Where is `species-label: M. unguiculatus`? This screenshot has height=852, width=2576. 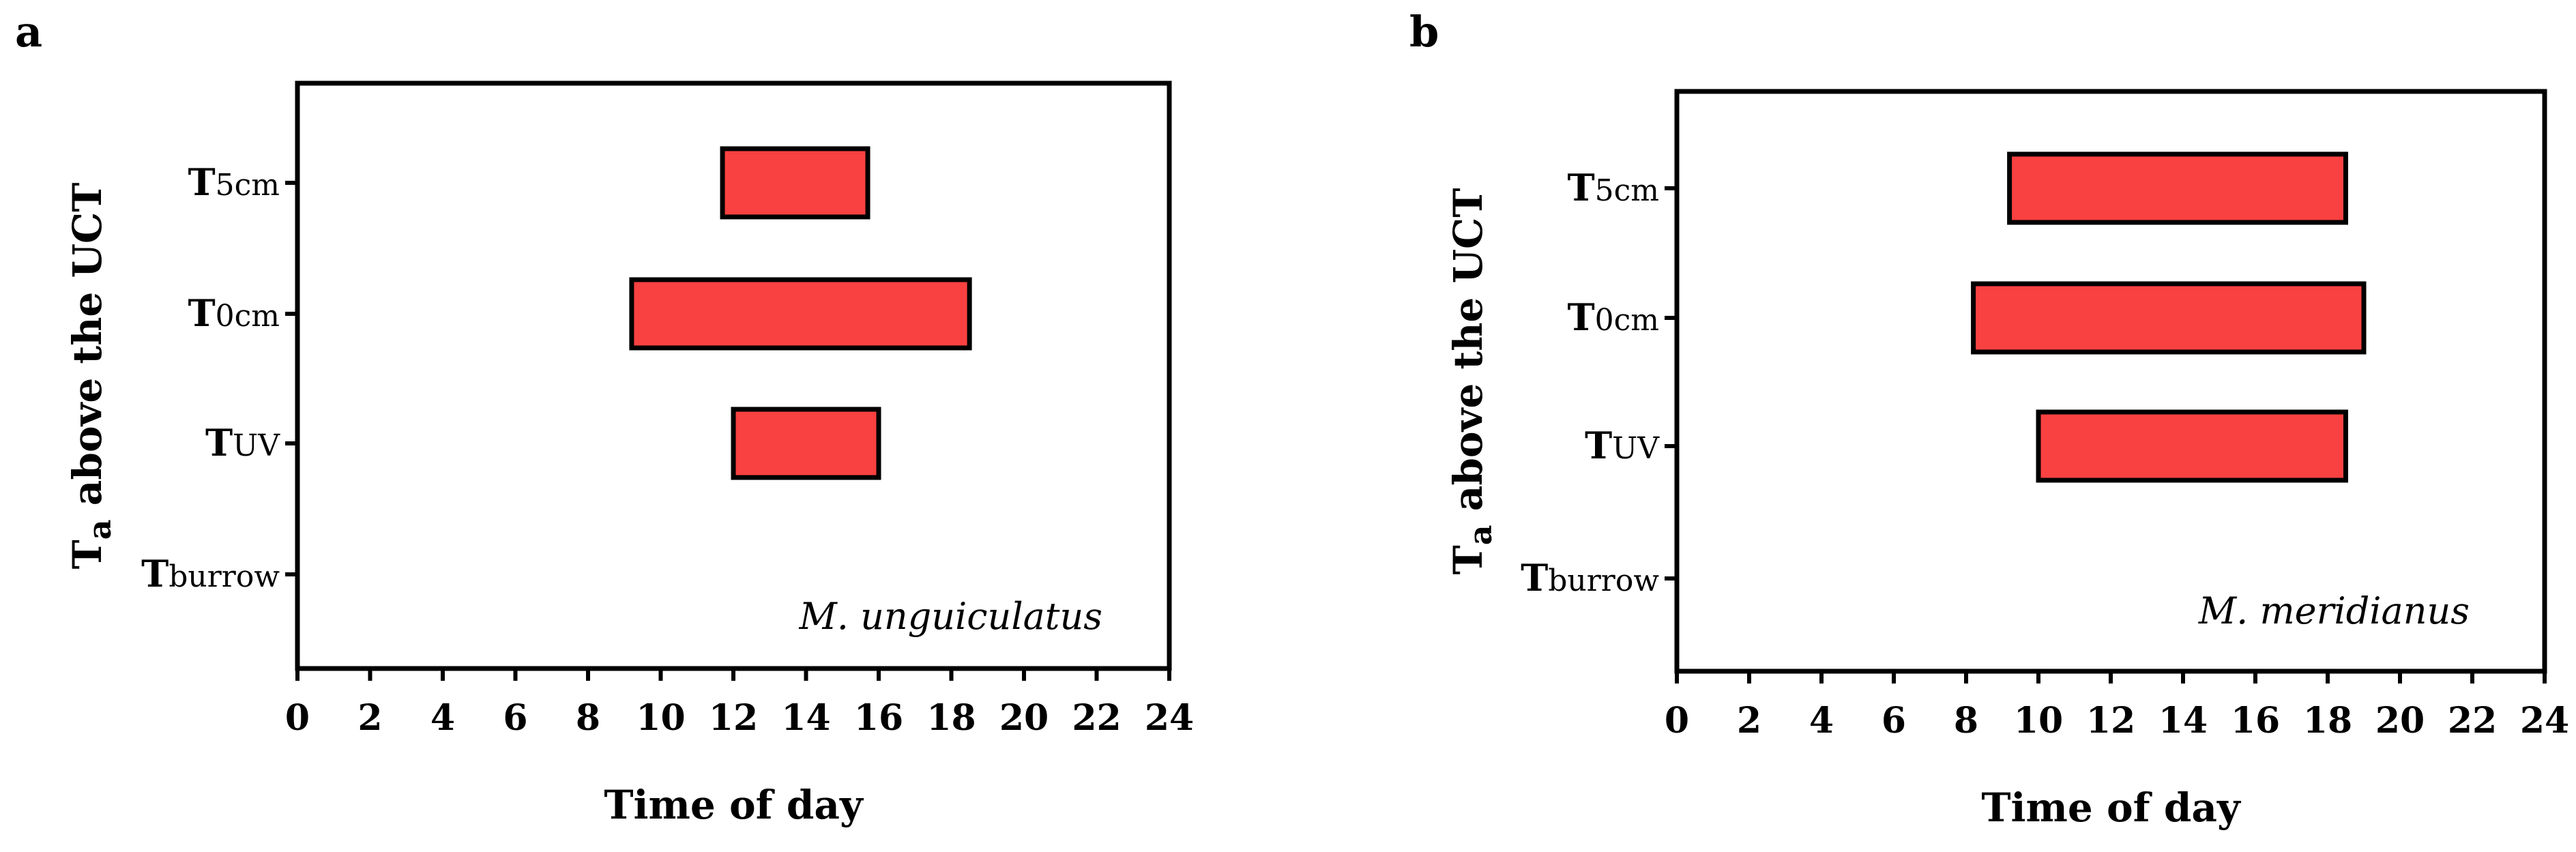
species-label: M. unguiculatus is located at coordinates (951, 616).